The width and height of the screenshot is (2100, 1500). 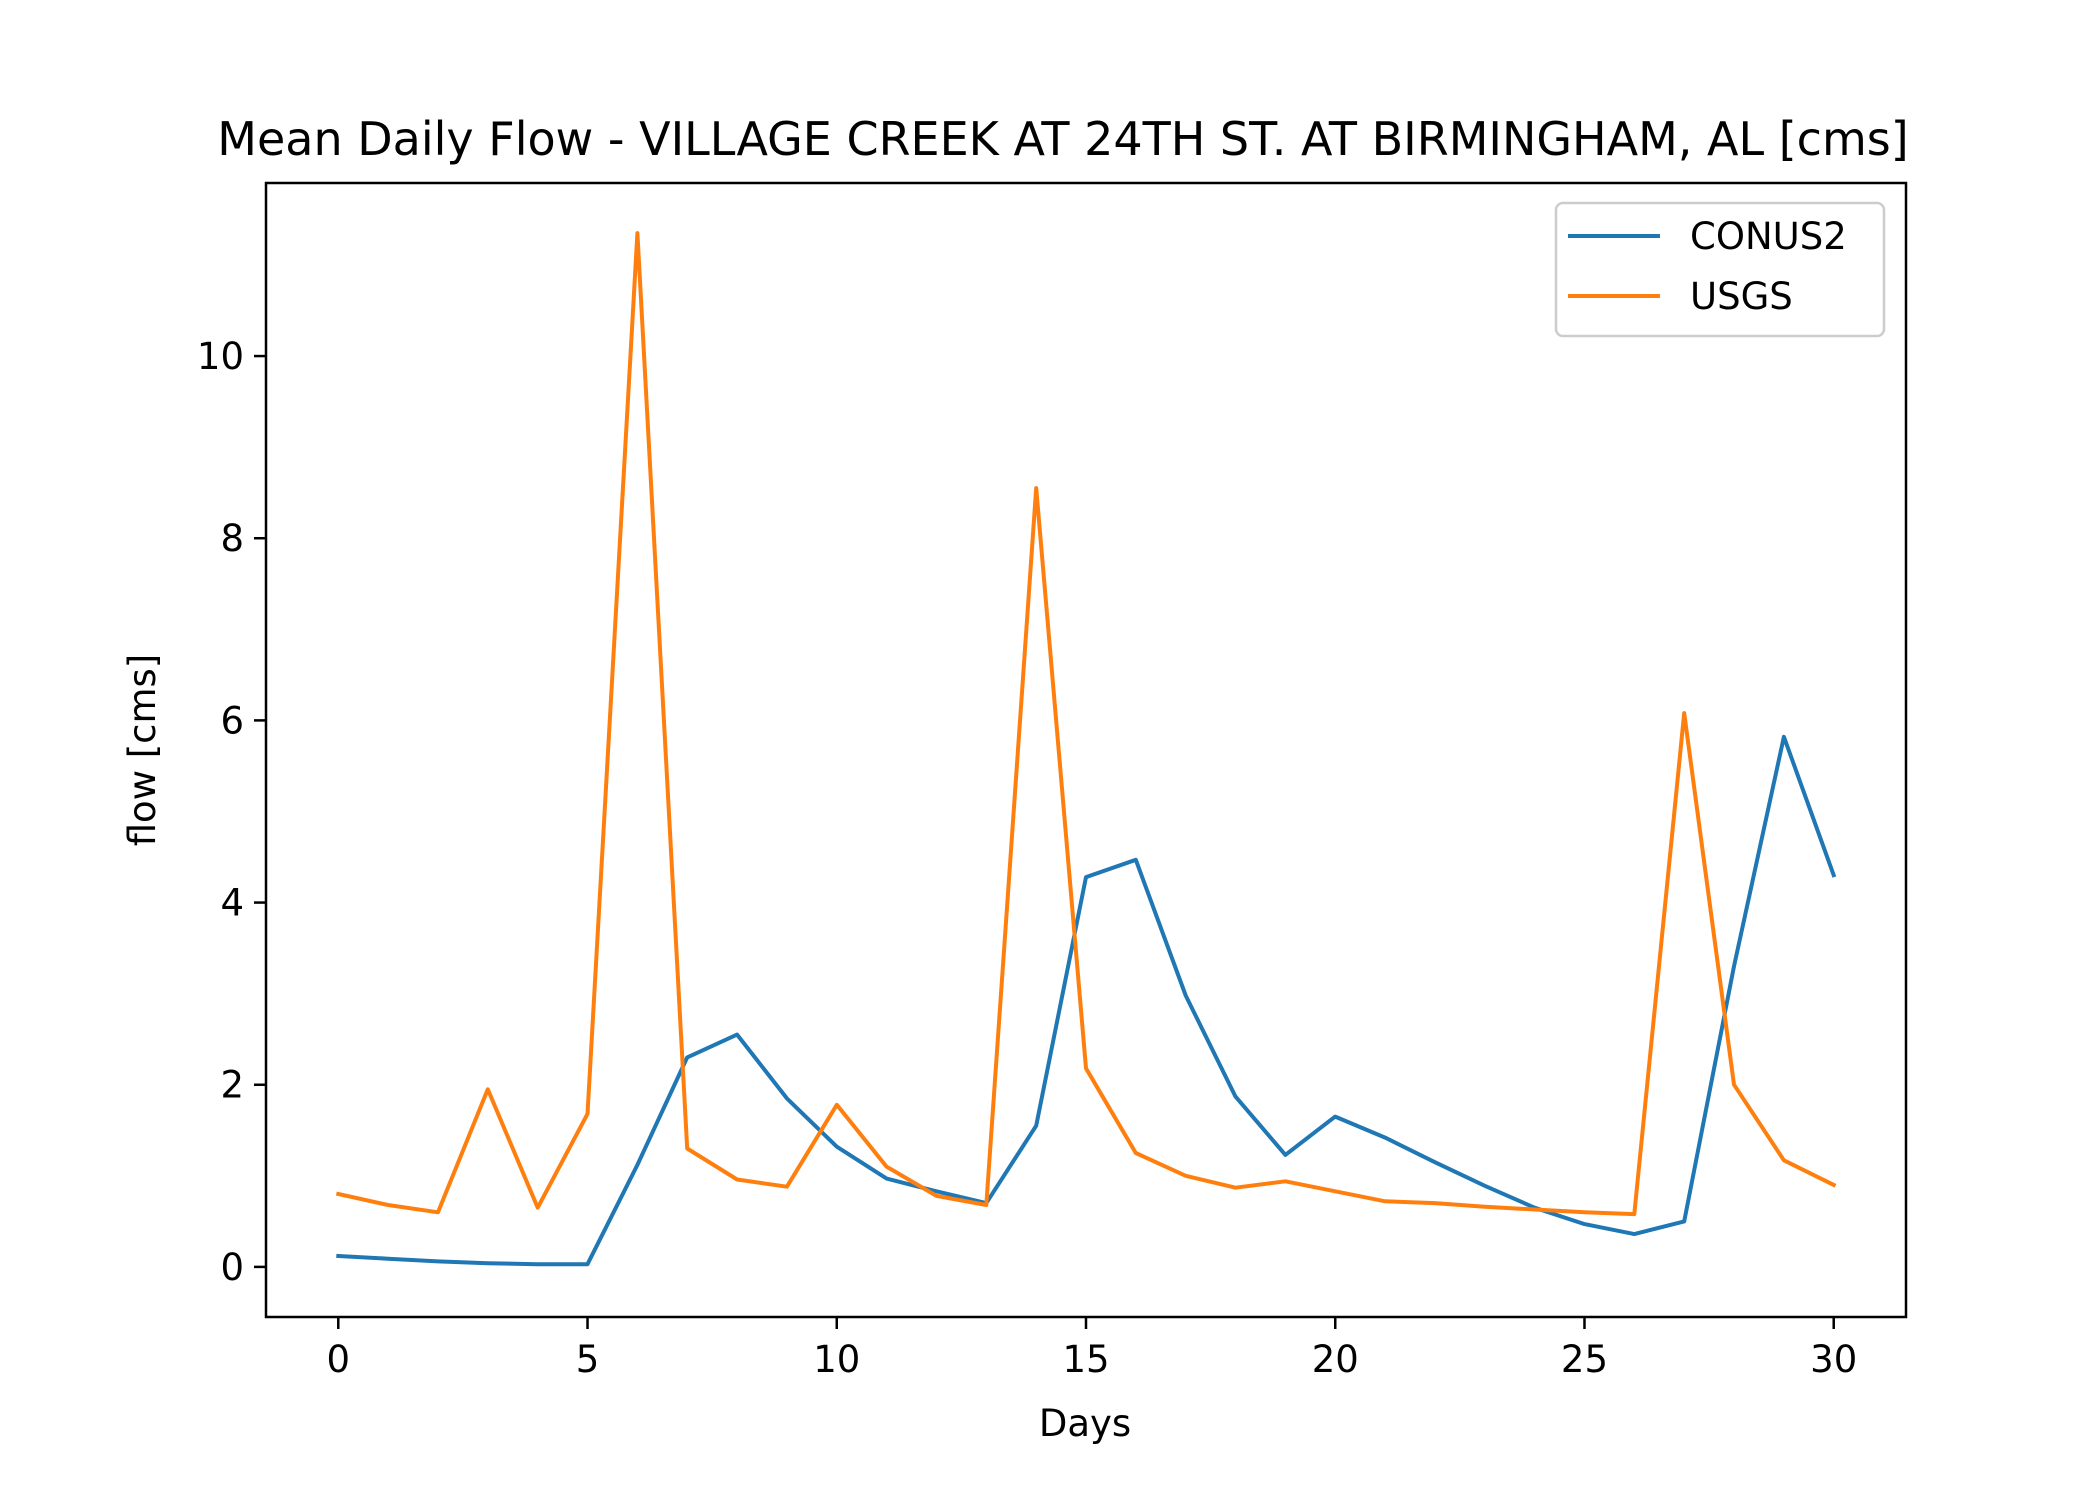 What do you see at coordinates (1720, 269) in the screenshot?
I see `legend: CONUS2 USGS` at bounding box center [1720, 269].